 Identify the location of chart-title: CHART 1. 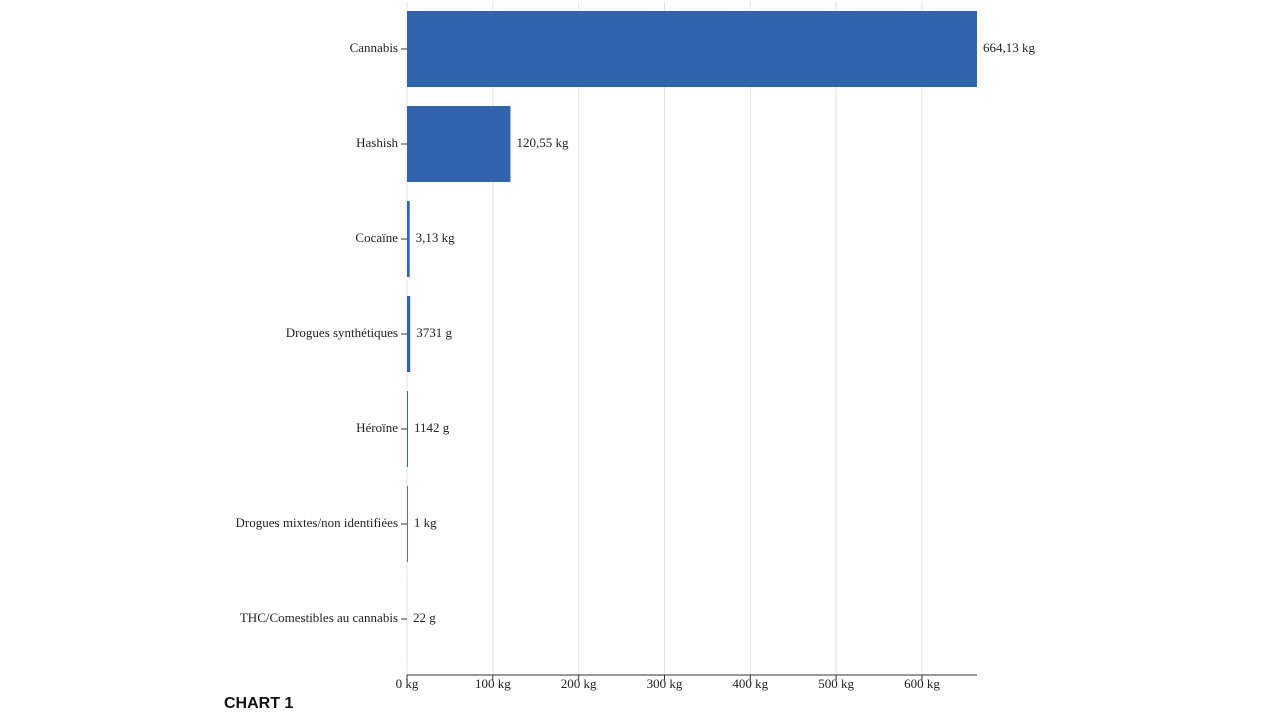
(258, 703).